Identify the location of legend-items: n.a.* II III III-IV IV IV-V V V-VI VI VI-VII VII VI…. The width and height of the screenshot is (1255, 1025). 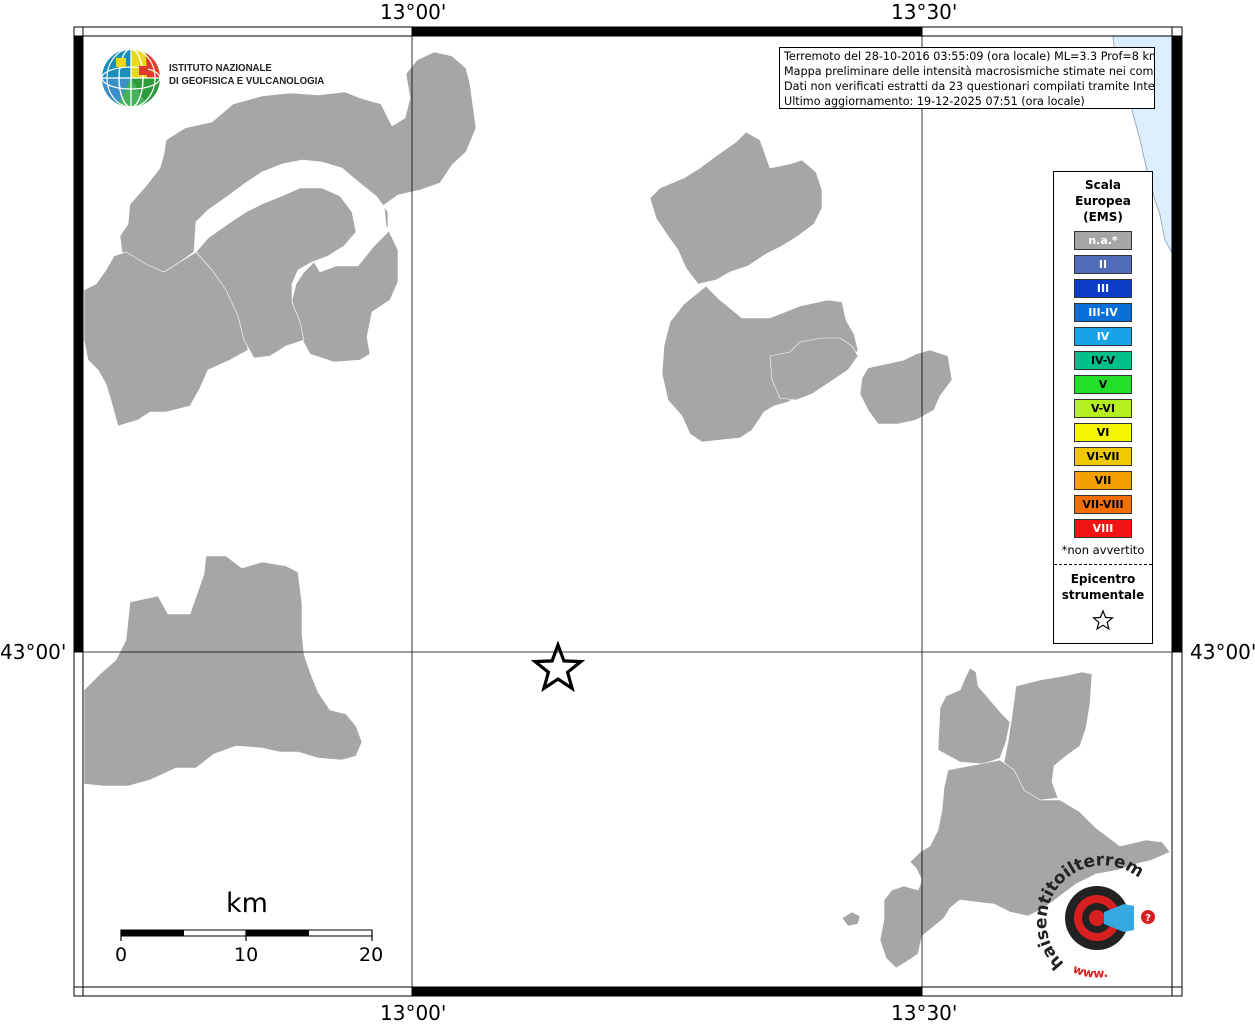
(1103, 384).